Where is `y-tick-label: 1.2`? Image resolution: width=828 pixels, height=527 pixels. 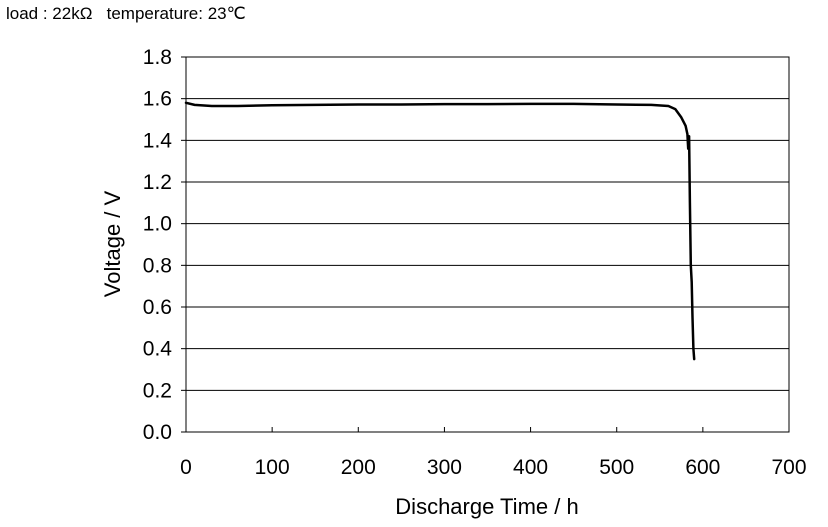
y-tick-label: 1.2 is located at coordinates (157, 182).